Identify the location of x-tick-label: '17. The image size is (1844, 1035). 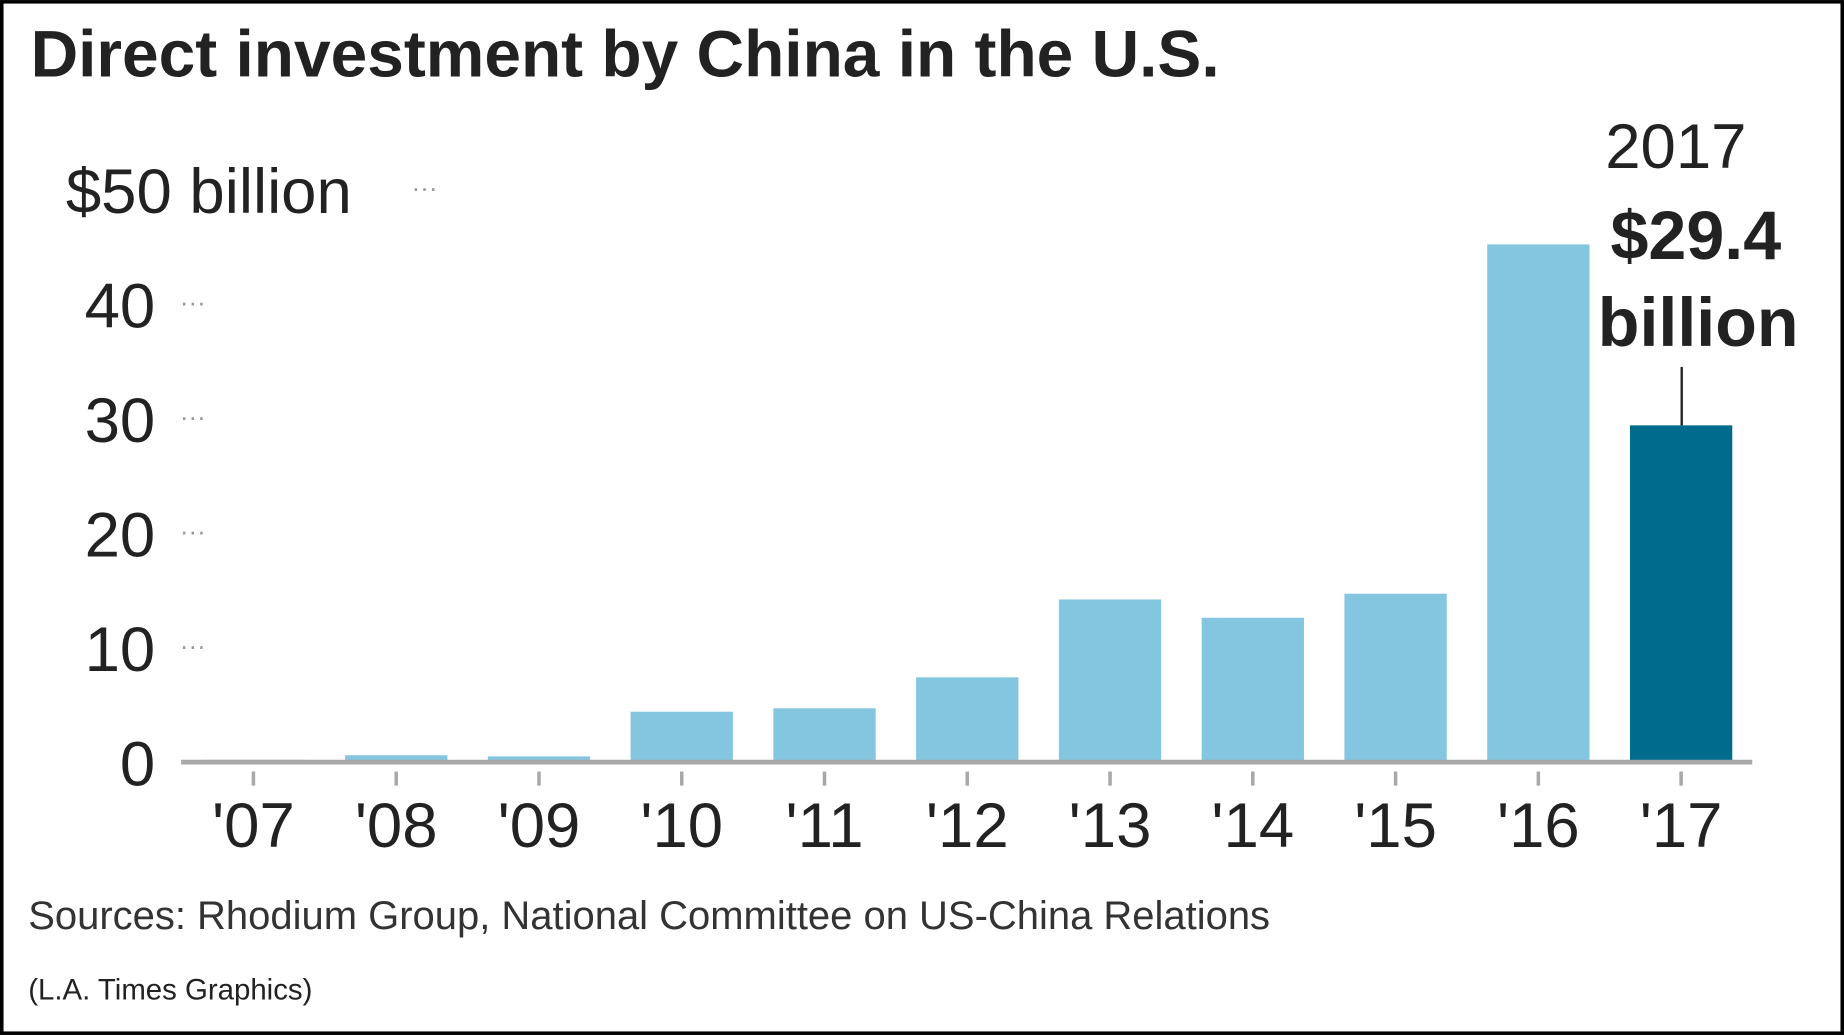
(1681, 826).